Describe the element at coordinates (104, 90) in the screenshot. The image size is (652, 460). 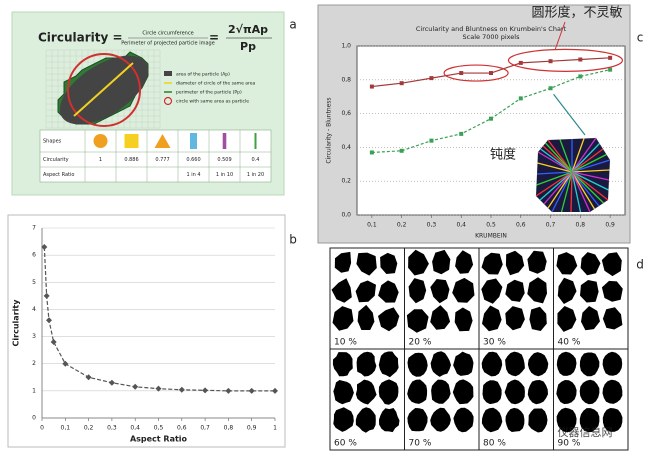
I see `equal-area-circle` at that location.